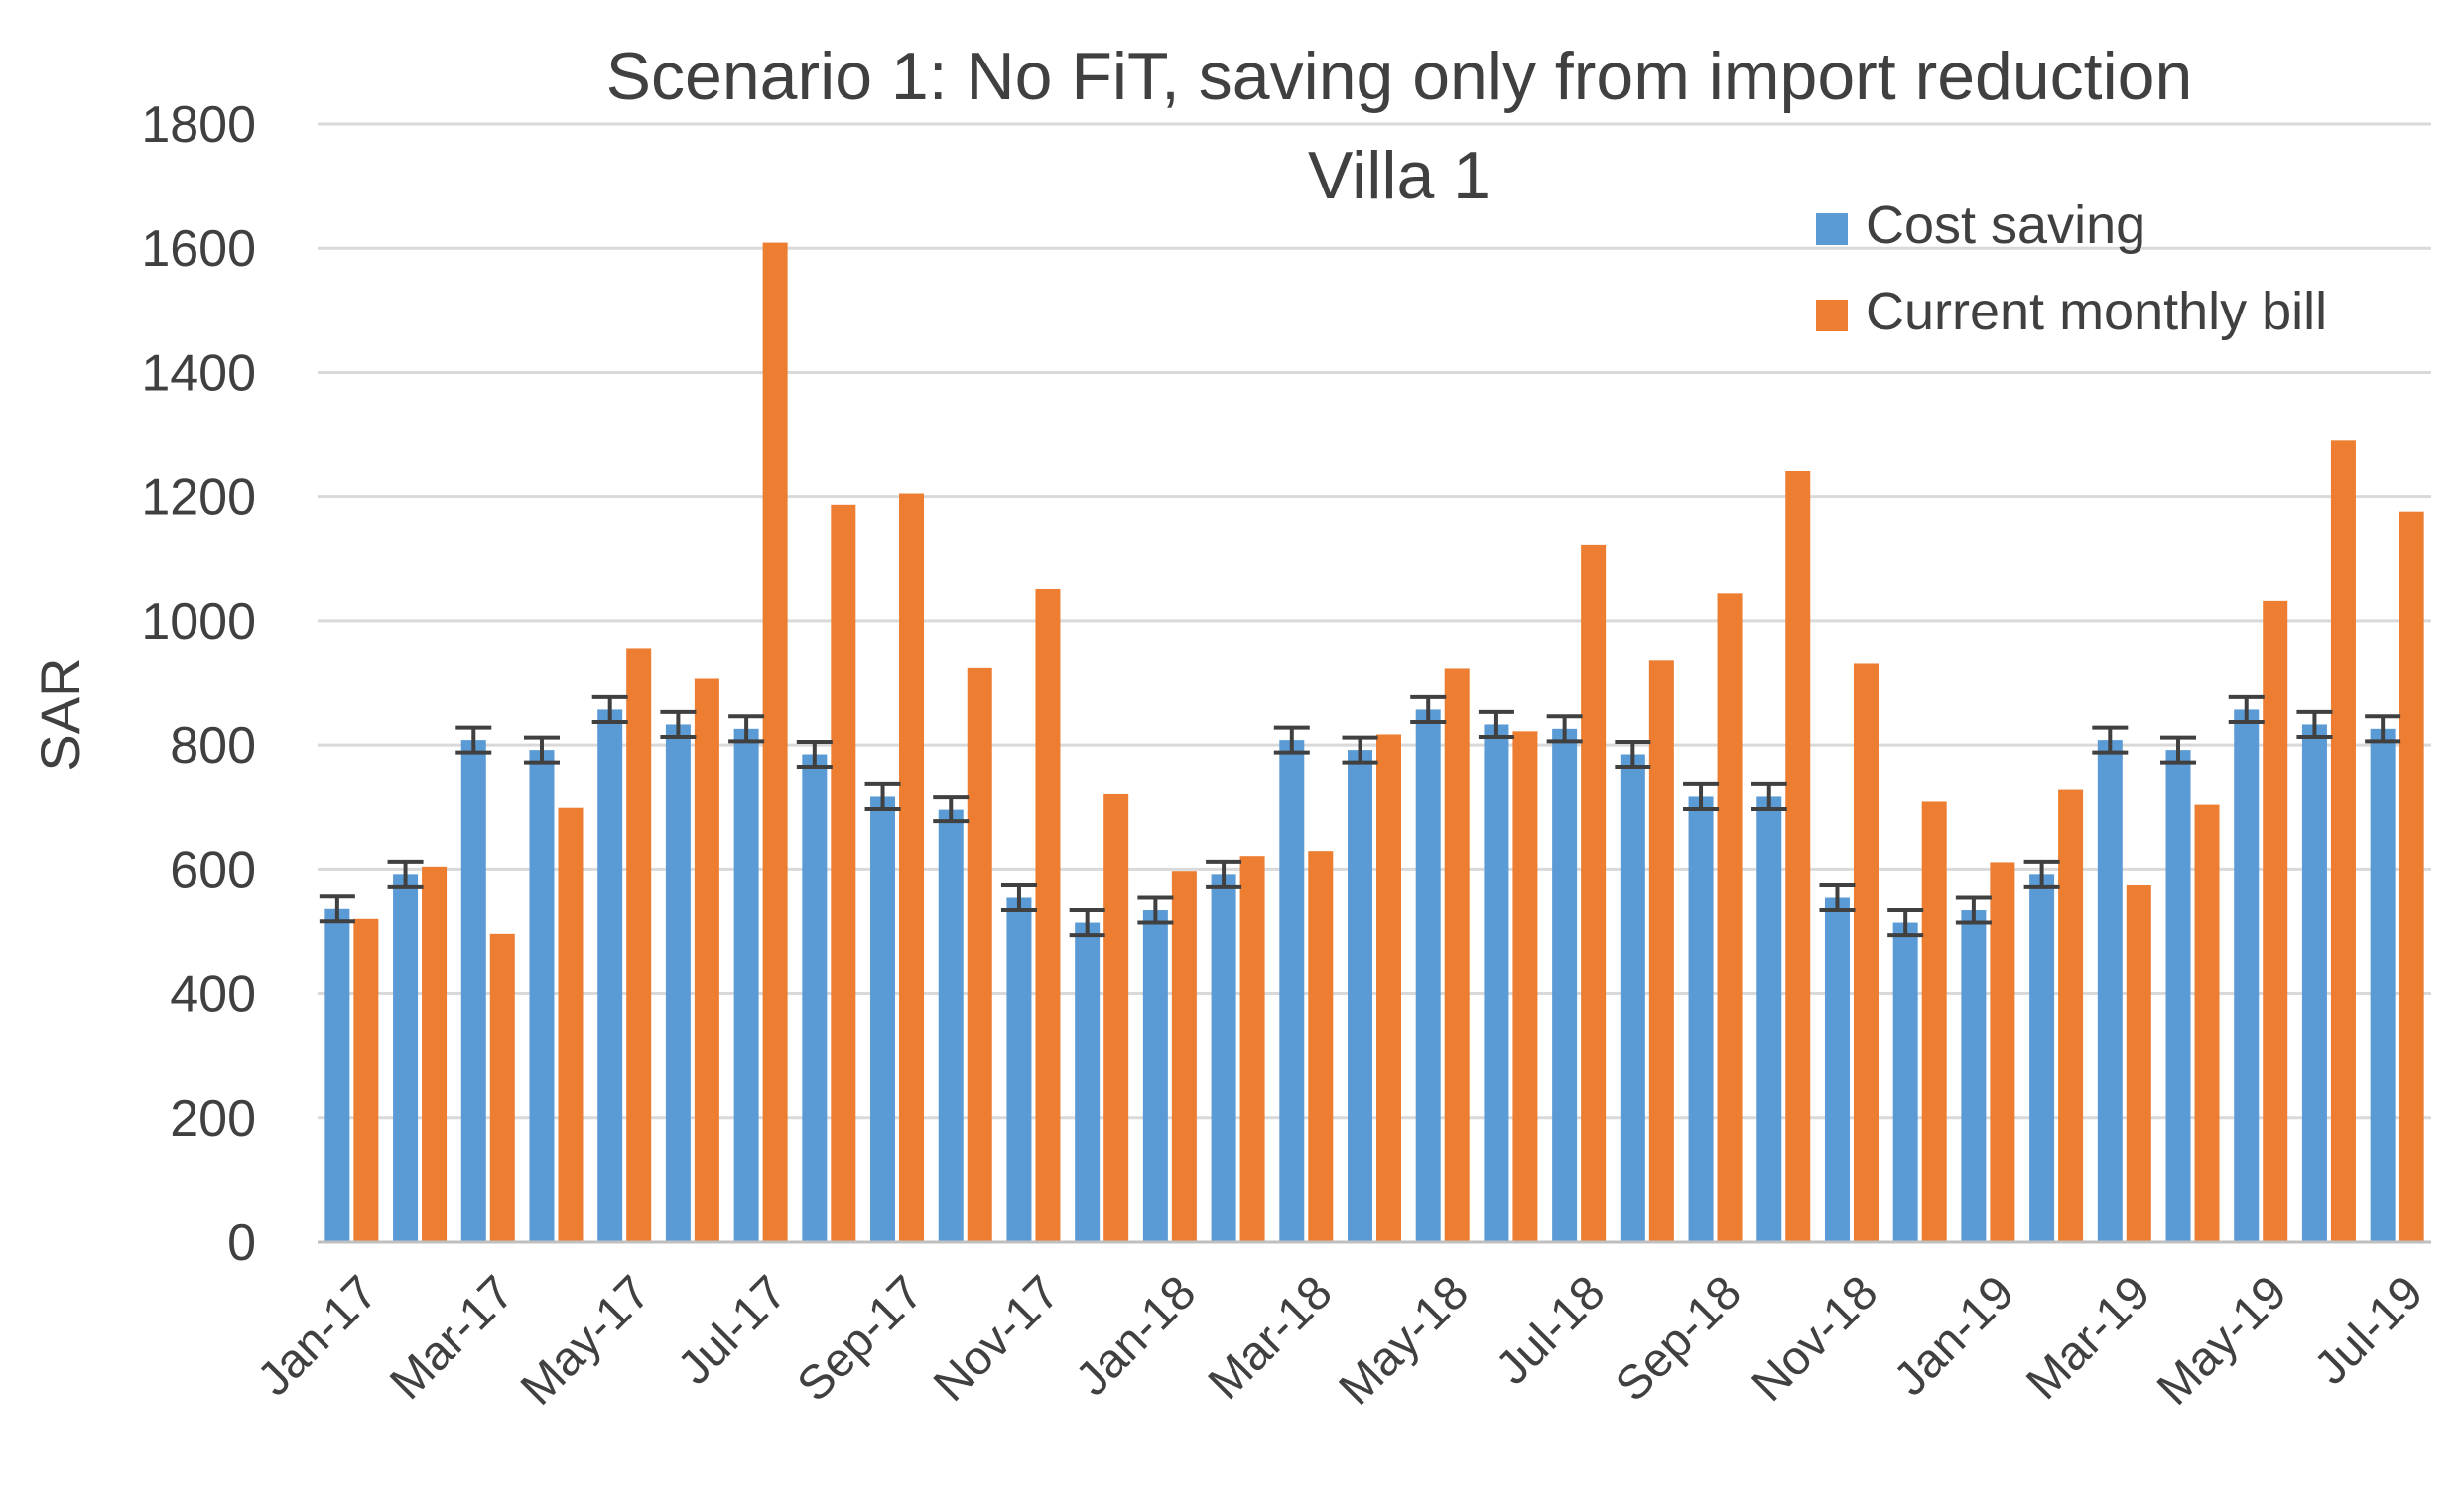  I want to click on x-tick-label: Jan-17, so click(318, 1336).